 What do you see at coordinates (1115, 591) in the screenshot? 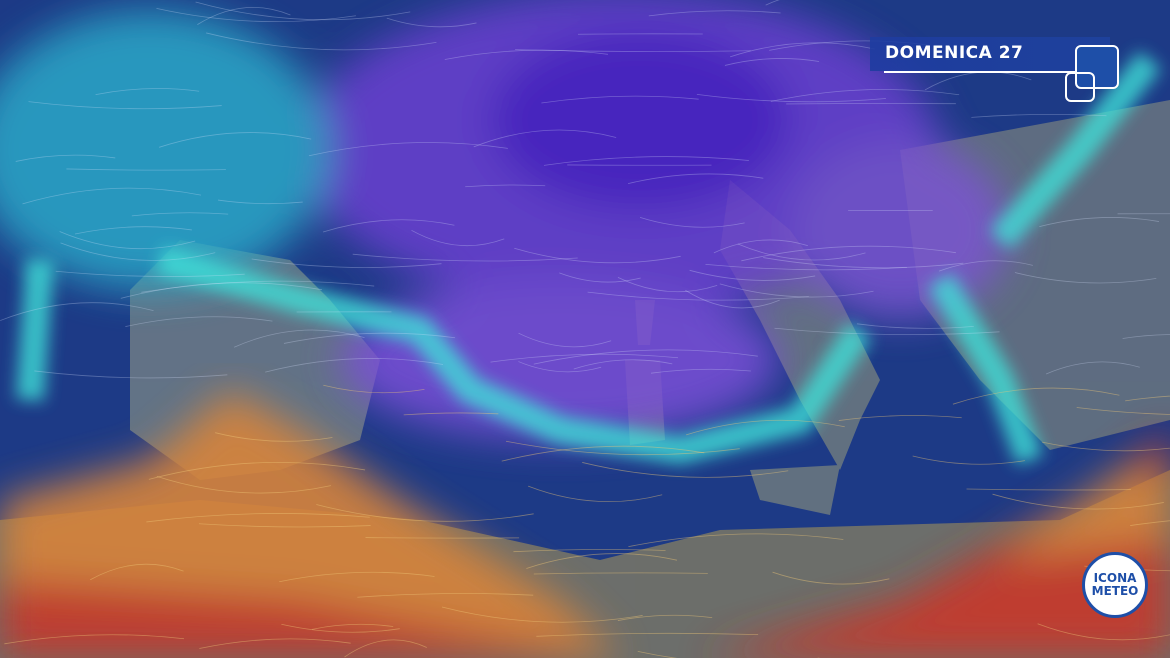
I see `logo-line2: METEO` at bounding box center [1115, 591].